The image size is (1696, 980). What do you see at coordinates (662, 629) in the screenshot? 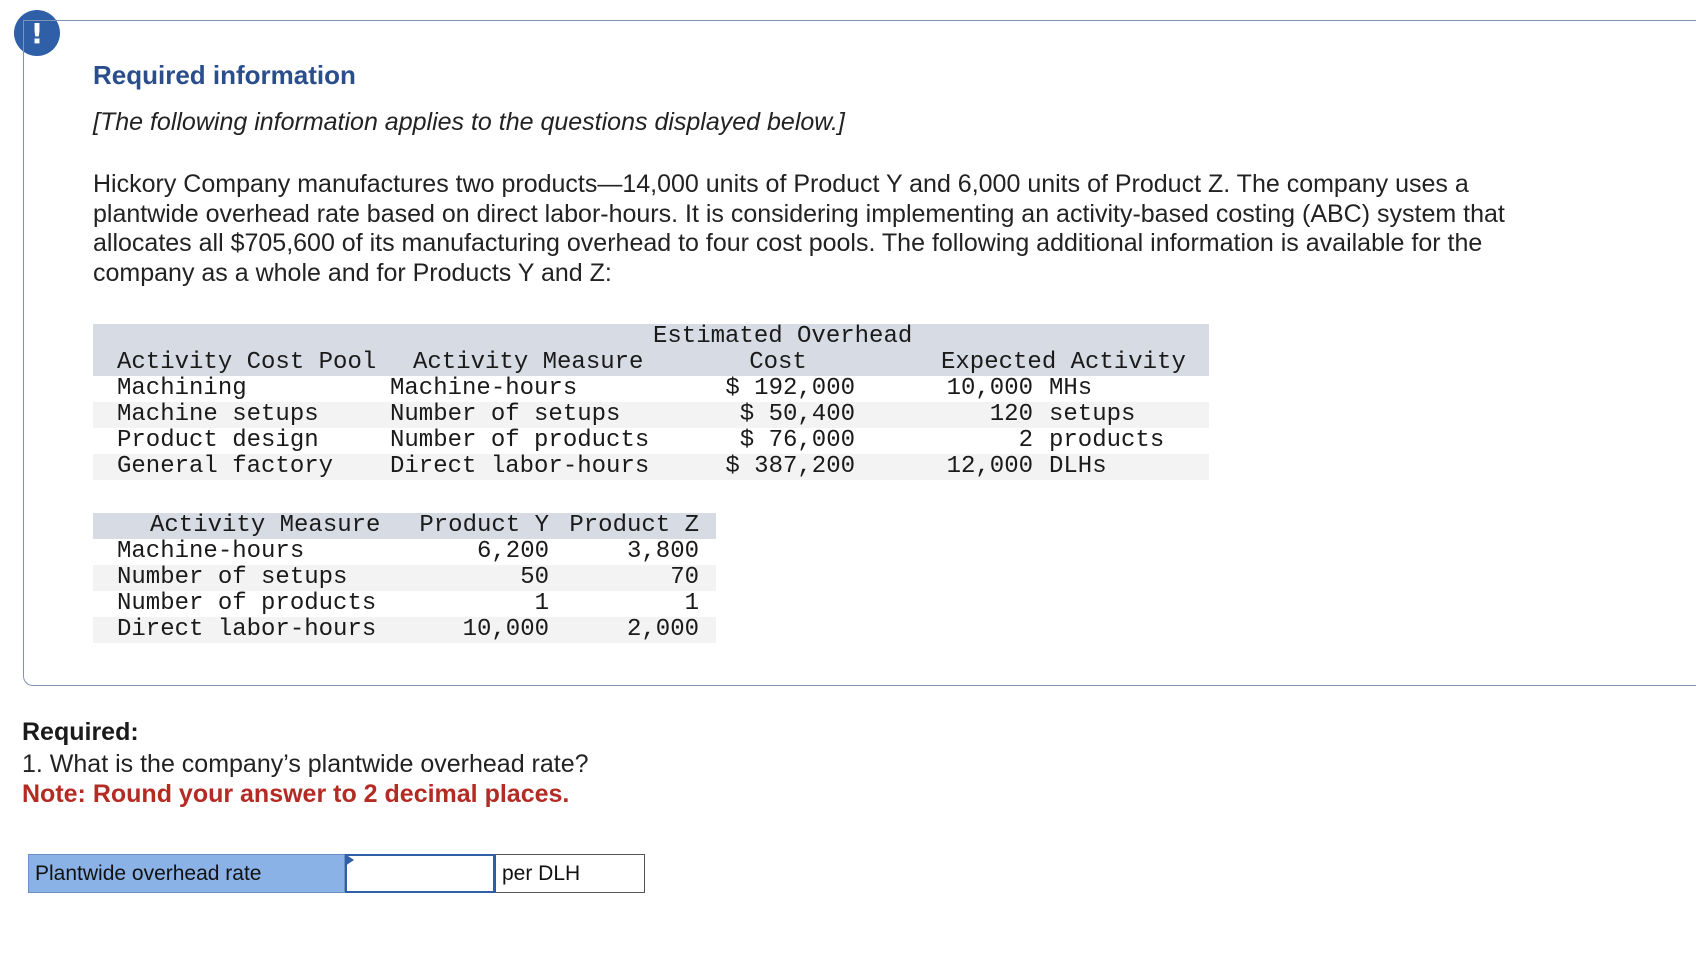
I see `product-z-value: 2,000` at bounding box center [662, 629].